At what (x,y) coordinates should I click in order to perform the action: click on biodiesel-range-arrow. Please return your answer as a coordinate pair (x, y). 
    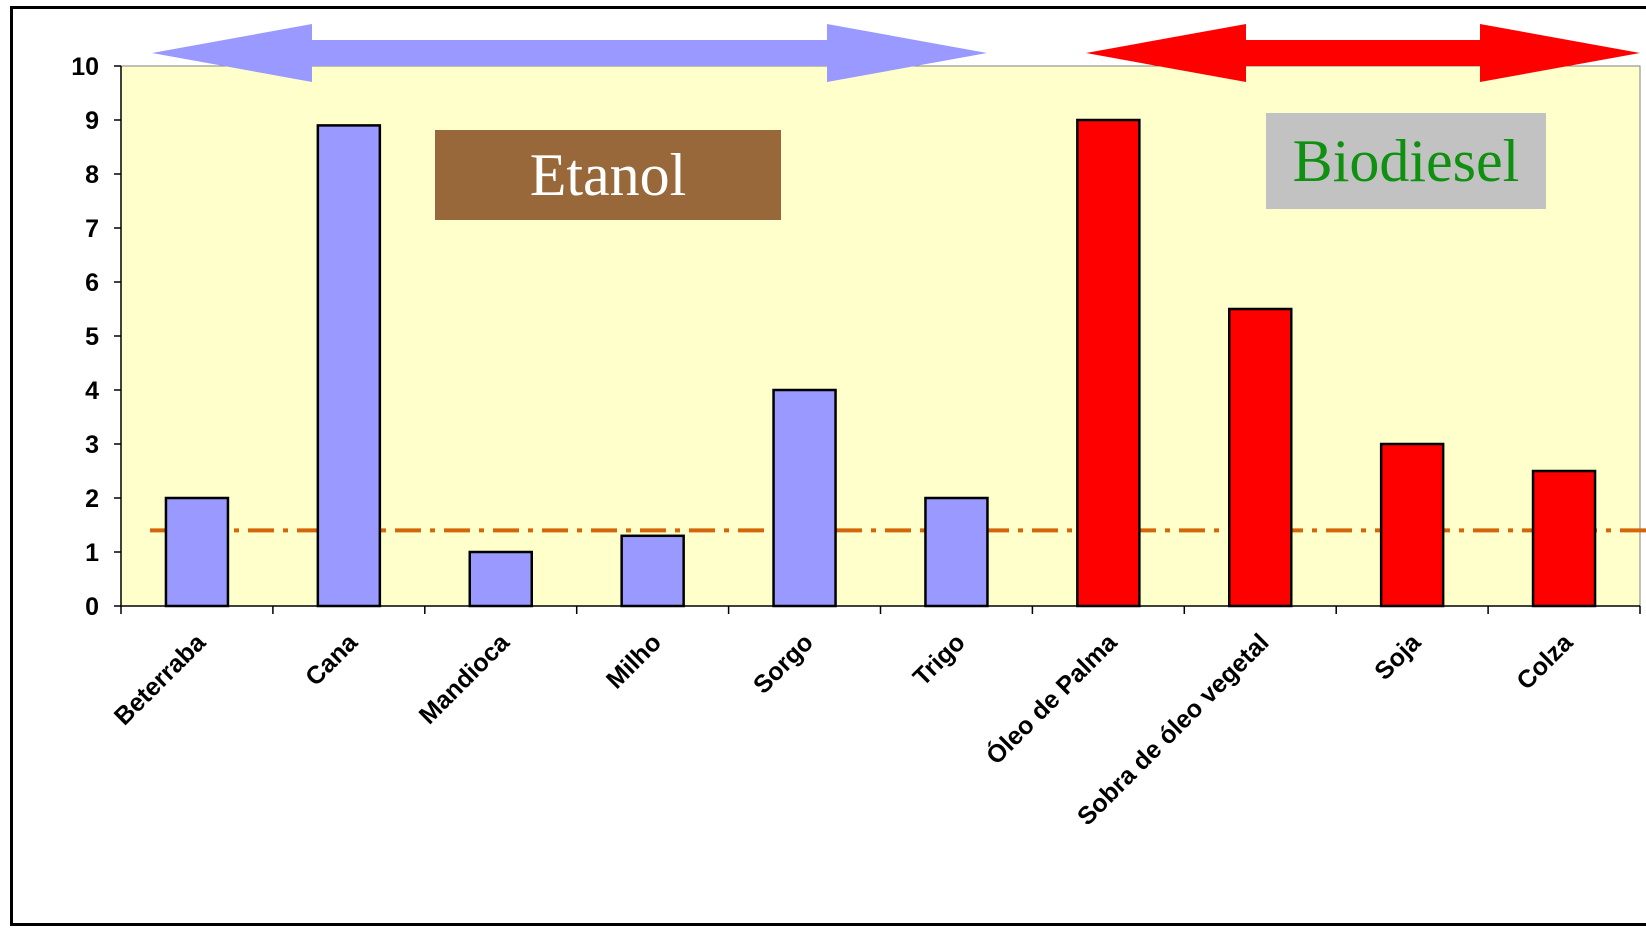
    Looking at the image, I should click on (1363, 53).